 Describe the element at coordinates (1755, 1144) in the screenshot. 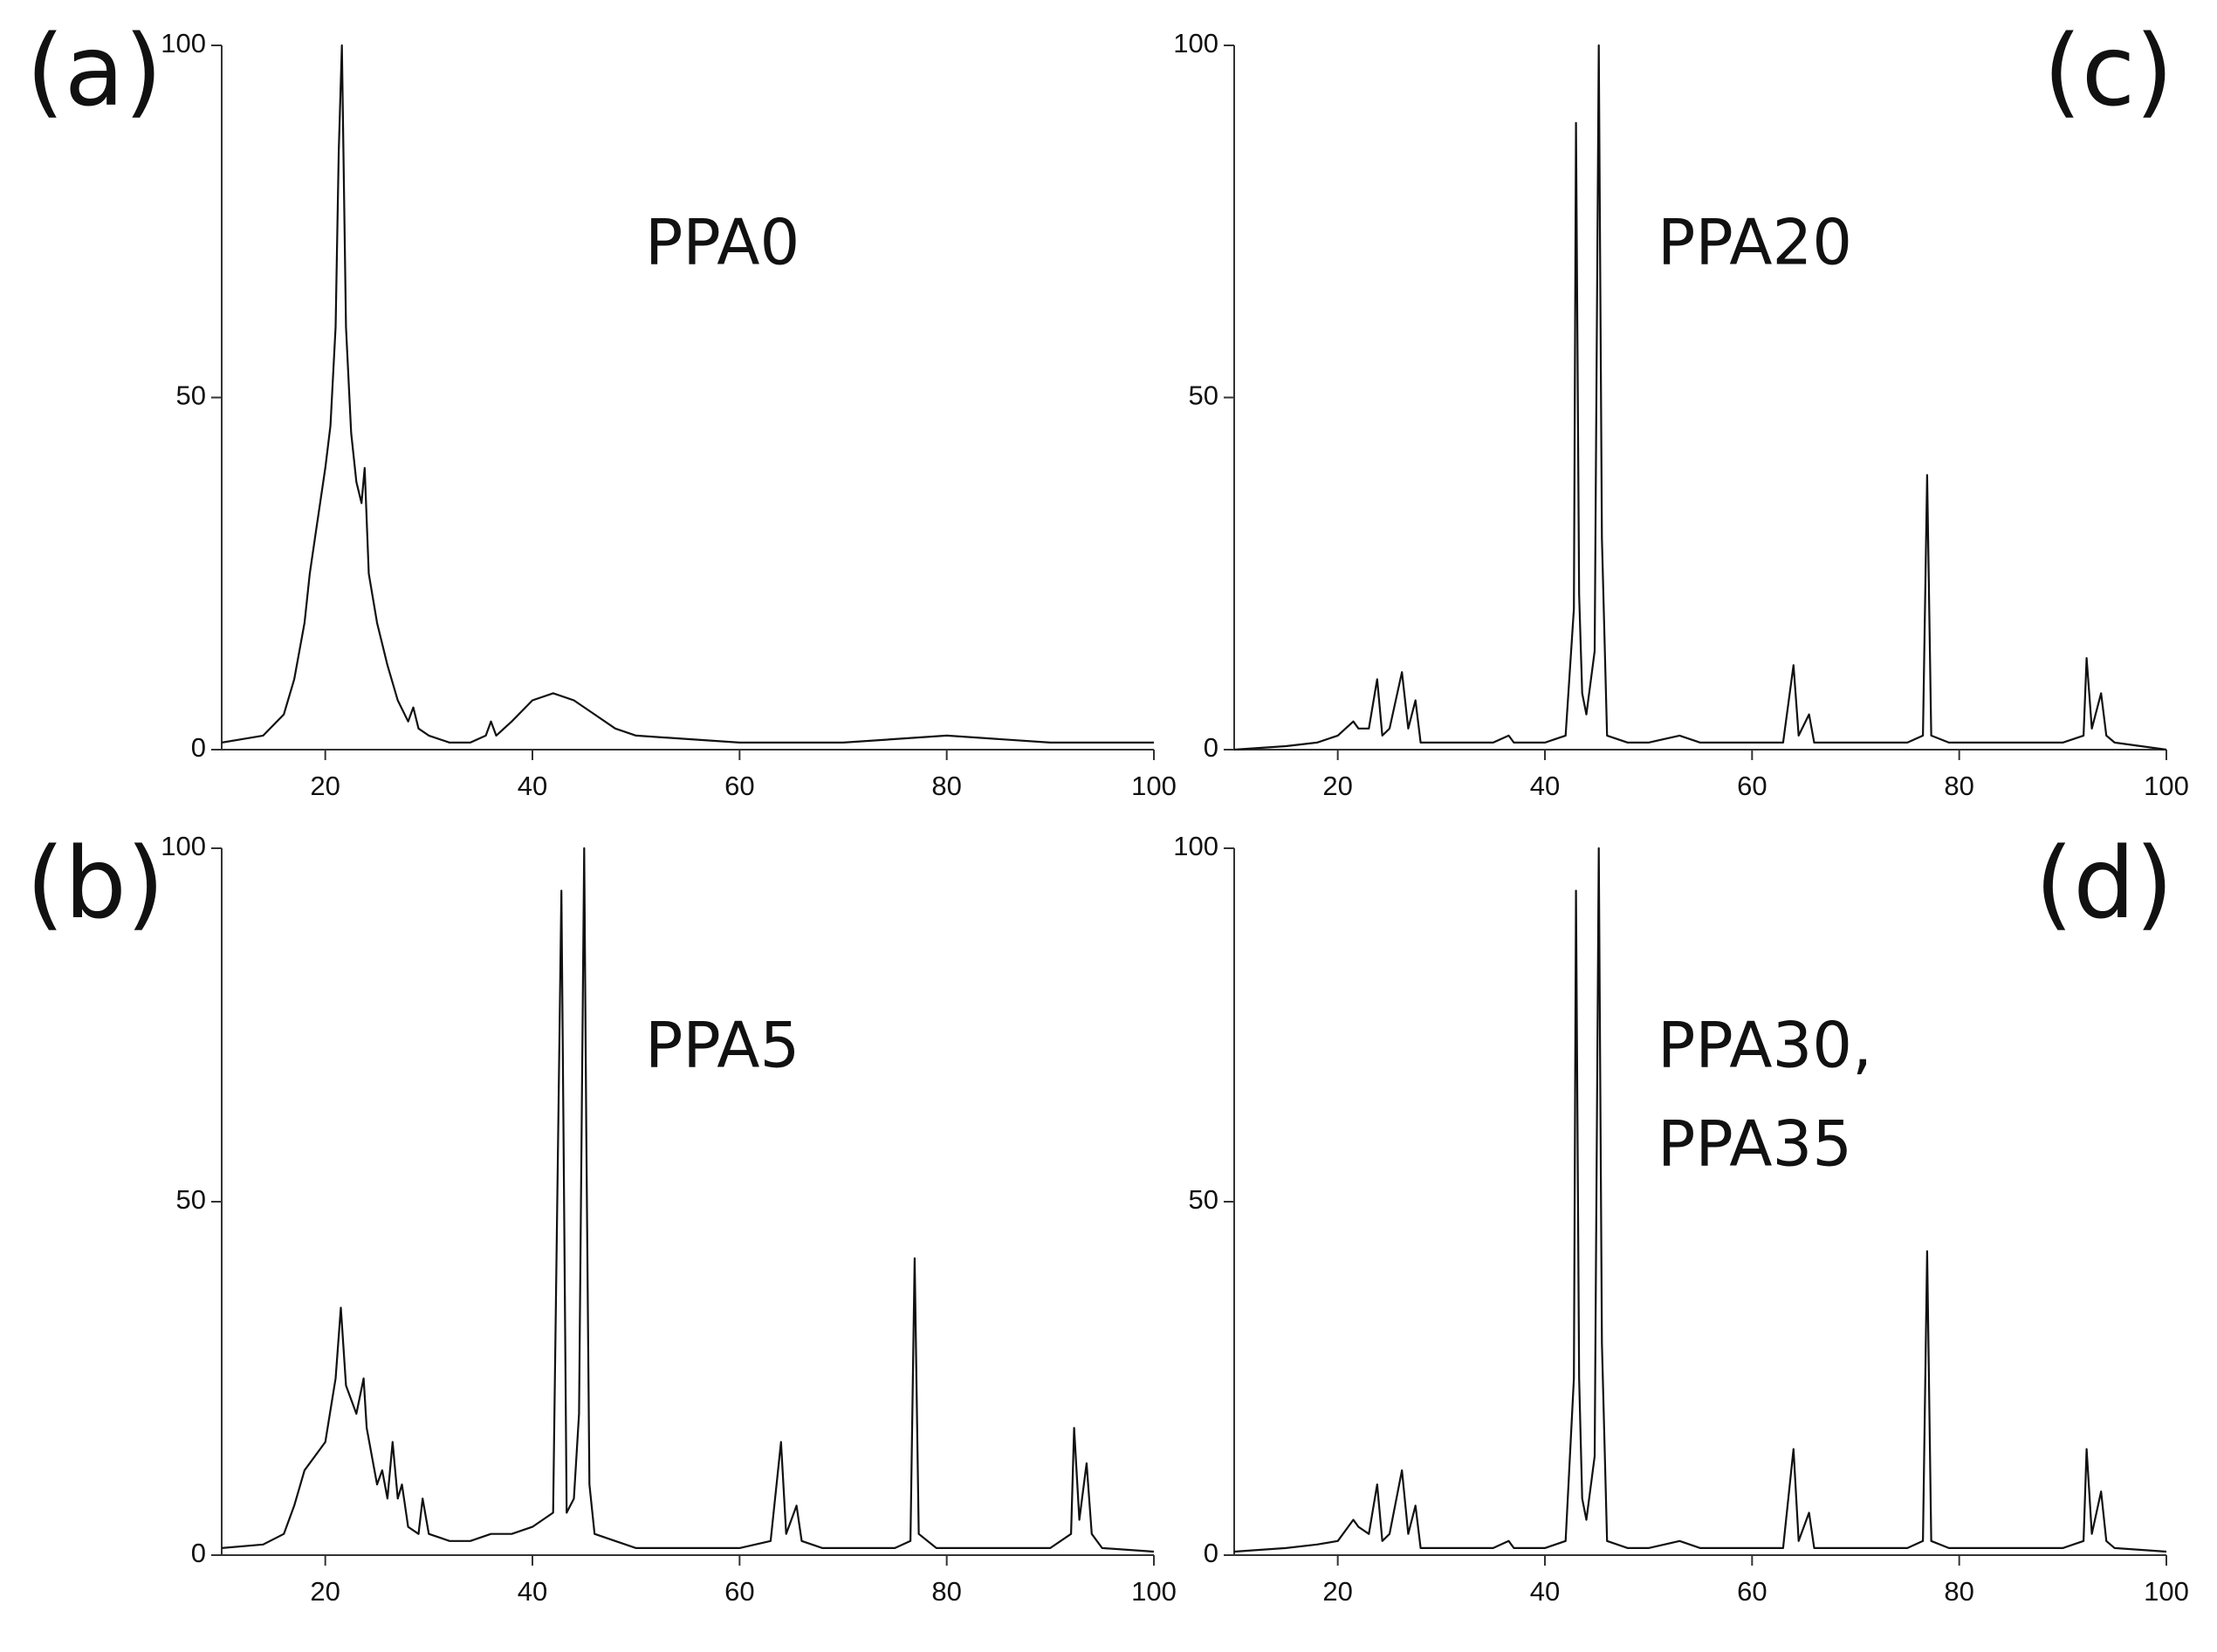

I see `annotation: PPA35` at that location.